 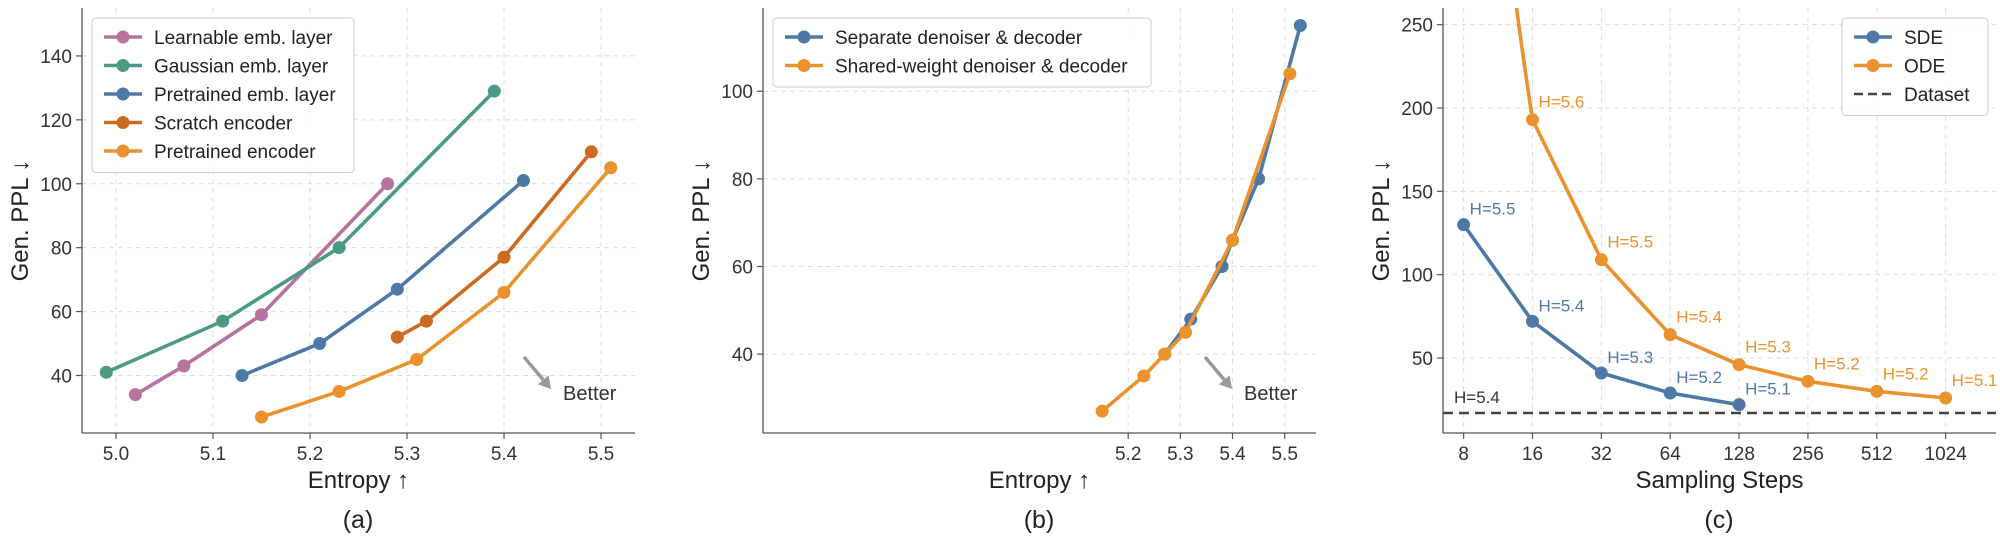 I want to click on panel-label: (c), so click(x=1718, y=520).